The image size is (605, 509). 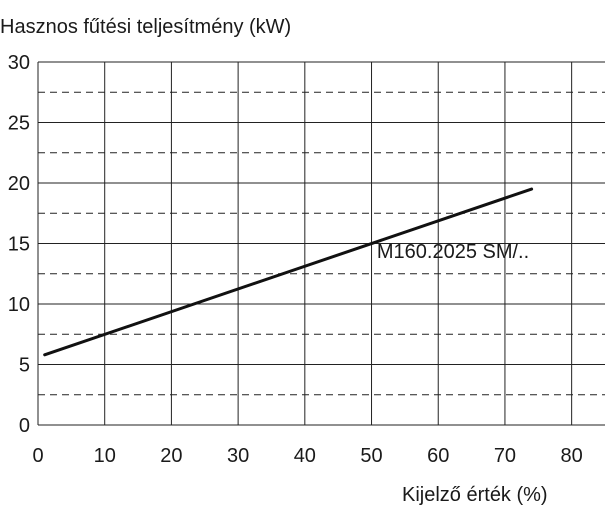 I want to click on x-tick-label: 50, so click(x=371, y=456).